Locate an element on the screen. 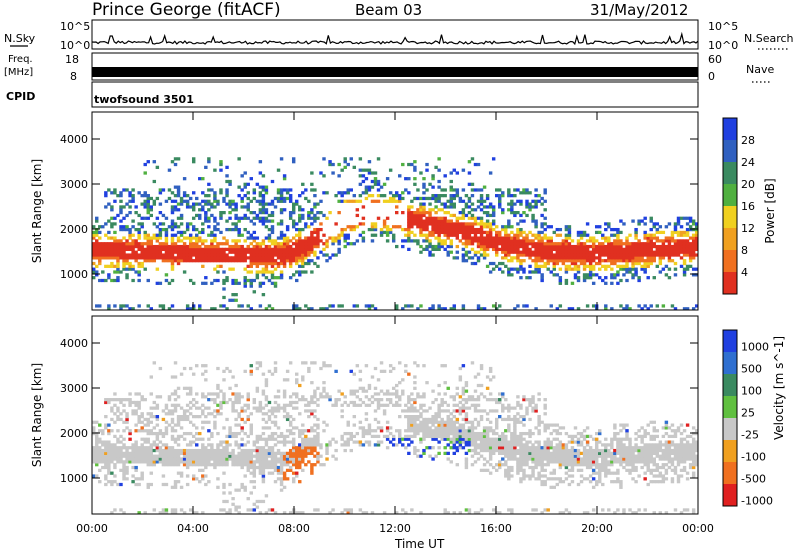 Image resolution: width=800 pixels, height=554 pixels. freq-frame is located at coordinates (395, 66).